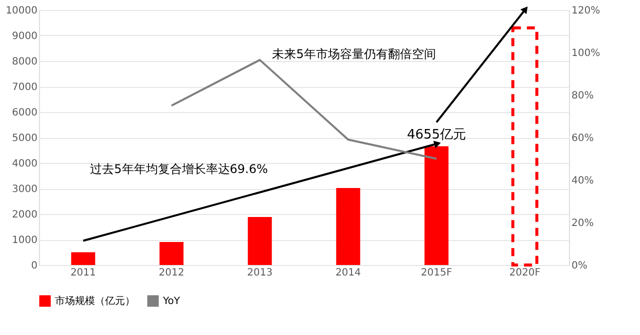  What do you see at coordinates (583, 96) in the screenshot?
I see `y2-tick-label: 80%` at bounding box center [583, 96].